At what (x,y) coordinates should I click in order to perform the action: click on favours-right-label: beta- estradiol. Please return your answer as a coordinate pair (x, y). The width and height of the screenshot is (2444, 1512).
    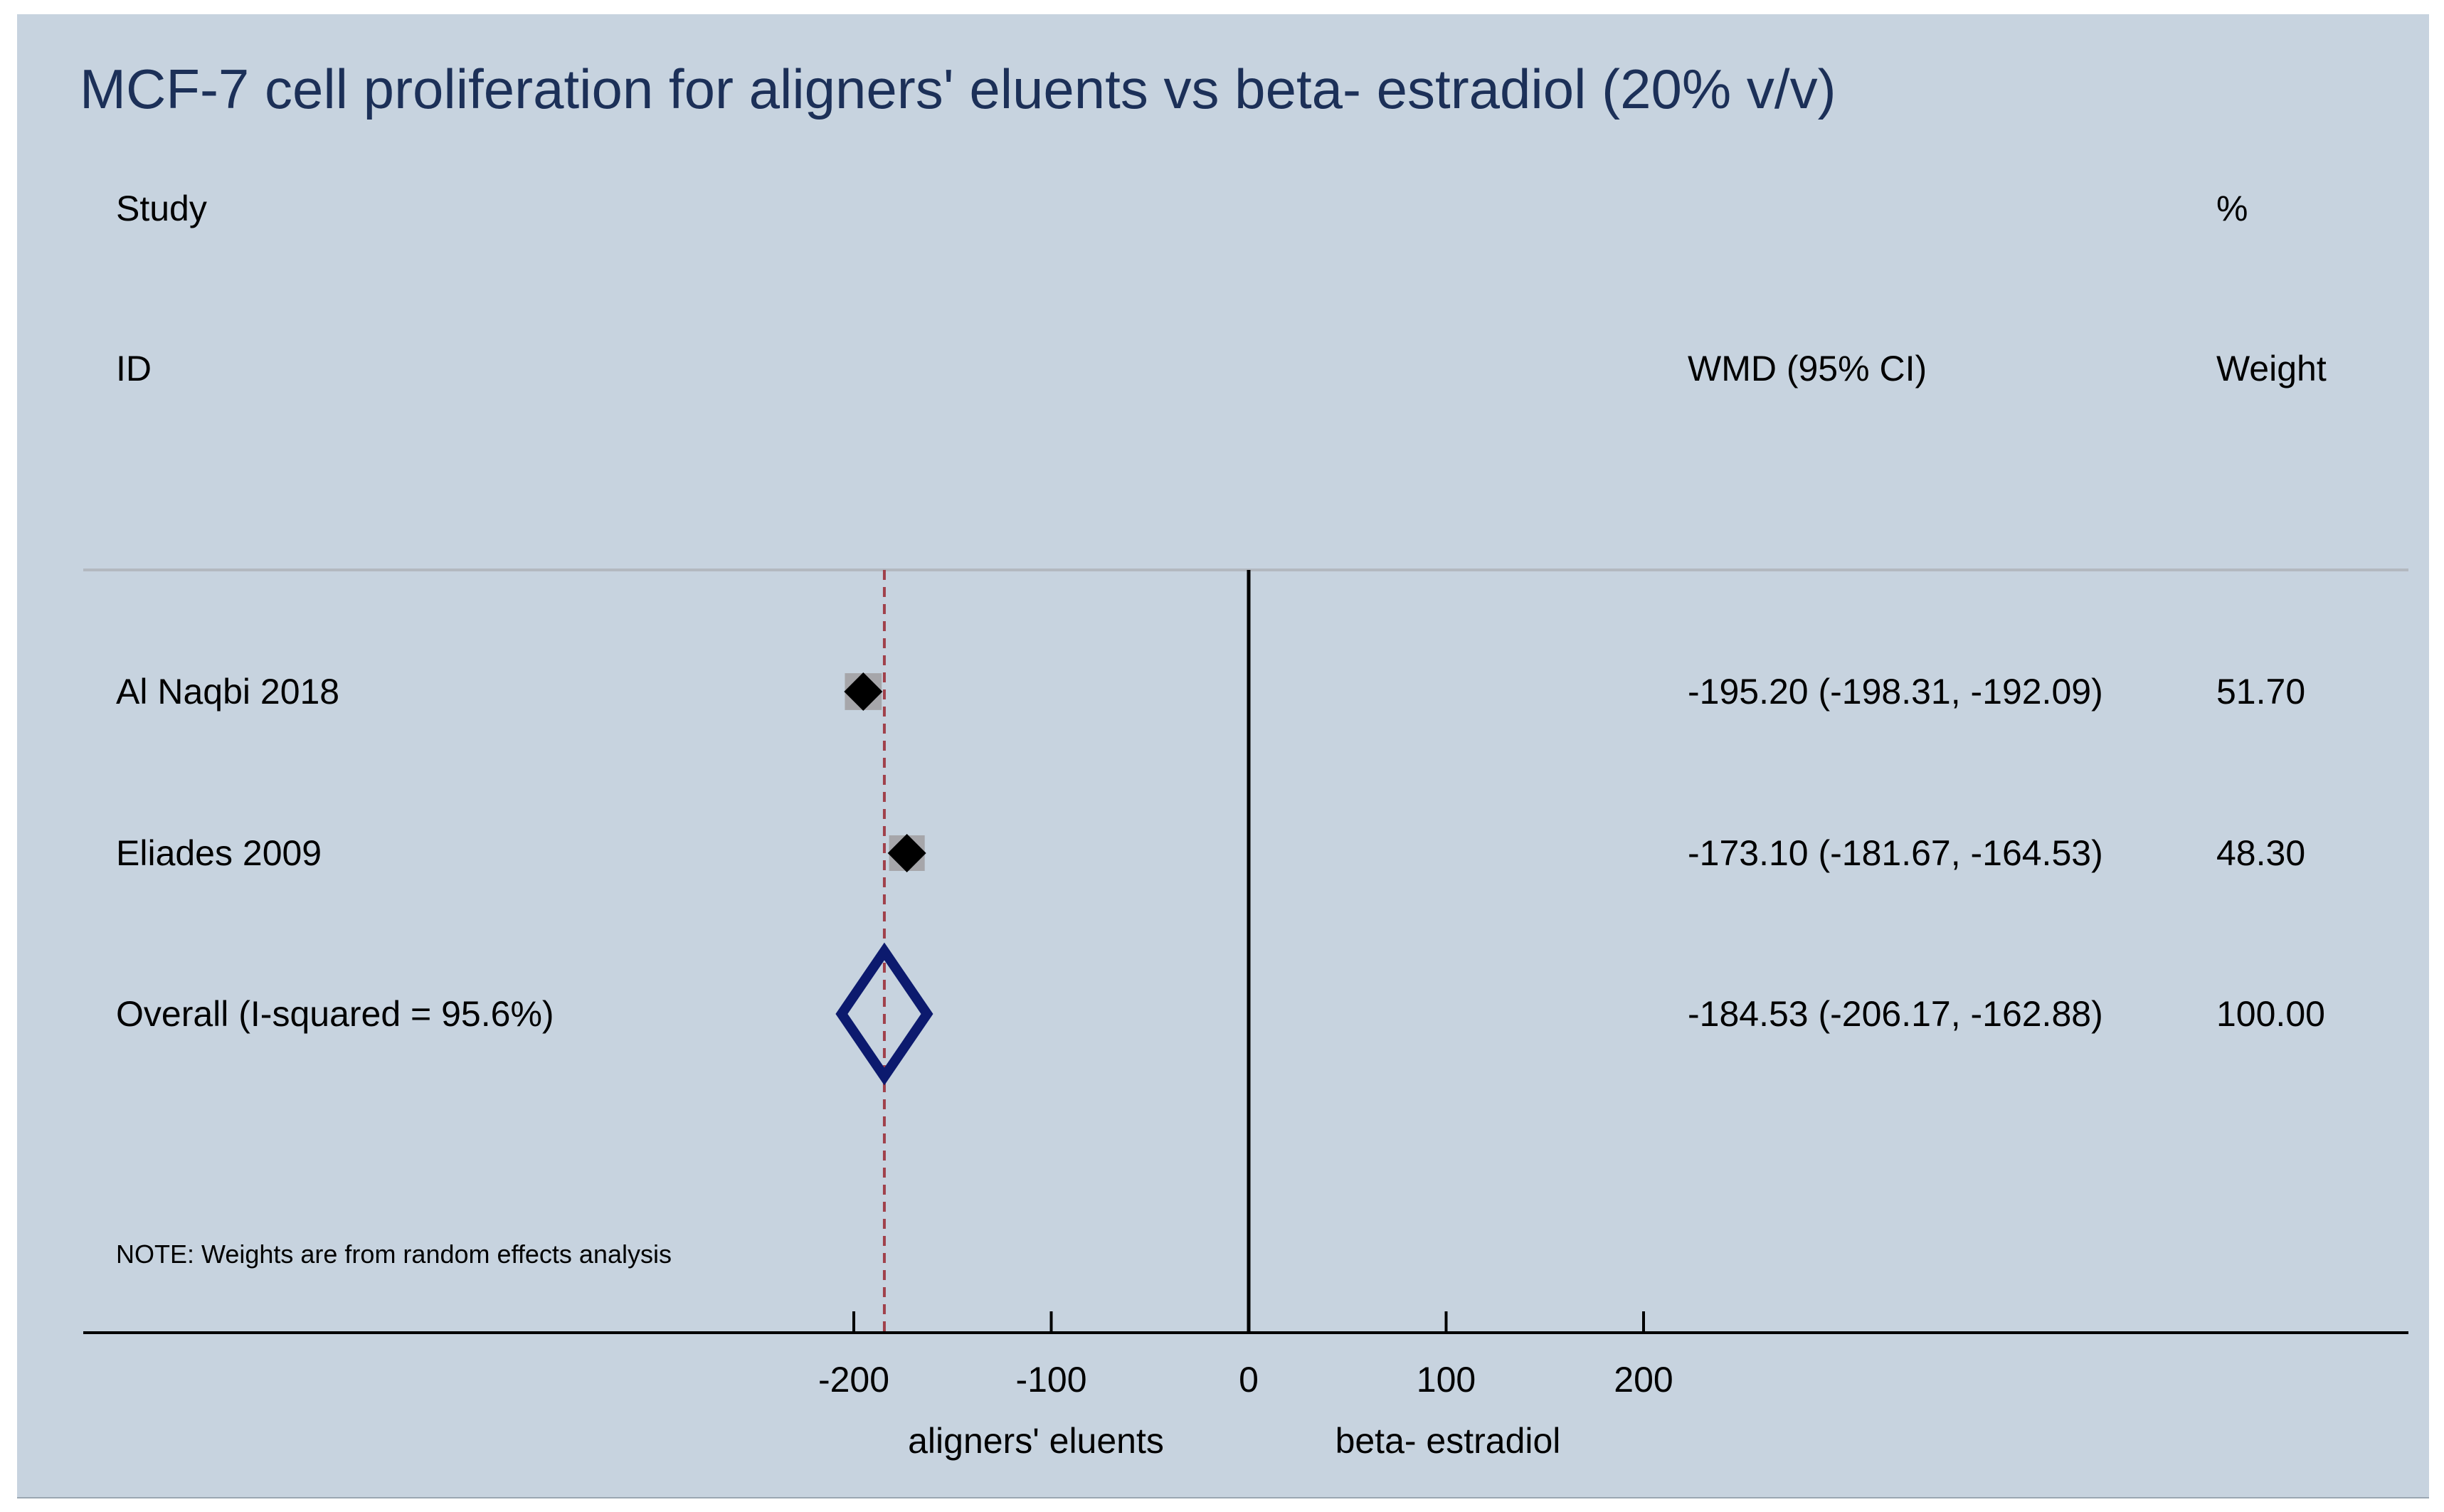
    Looking at the image, I should click on (1448, 1441).